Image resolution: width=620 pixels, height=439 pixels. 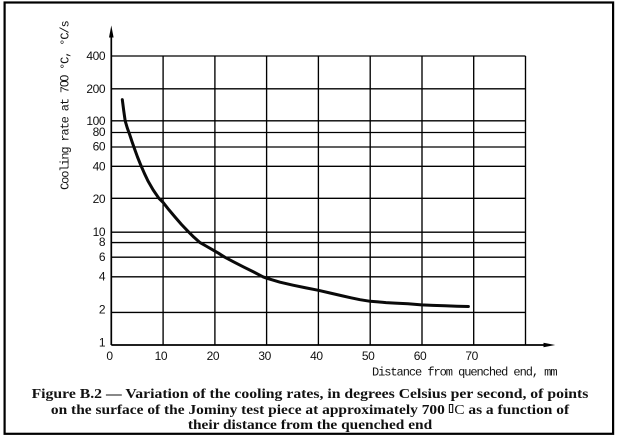 I want to click on svg-text: 100, so click(x=96, y=121).